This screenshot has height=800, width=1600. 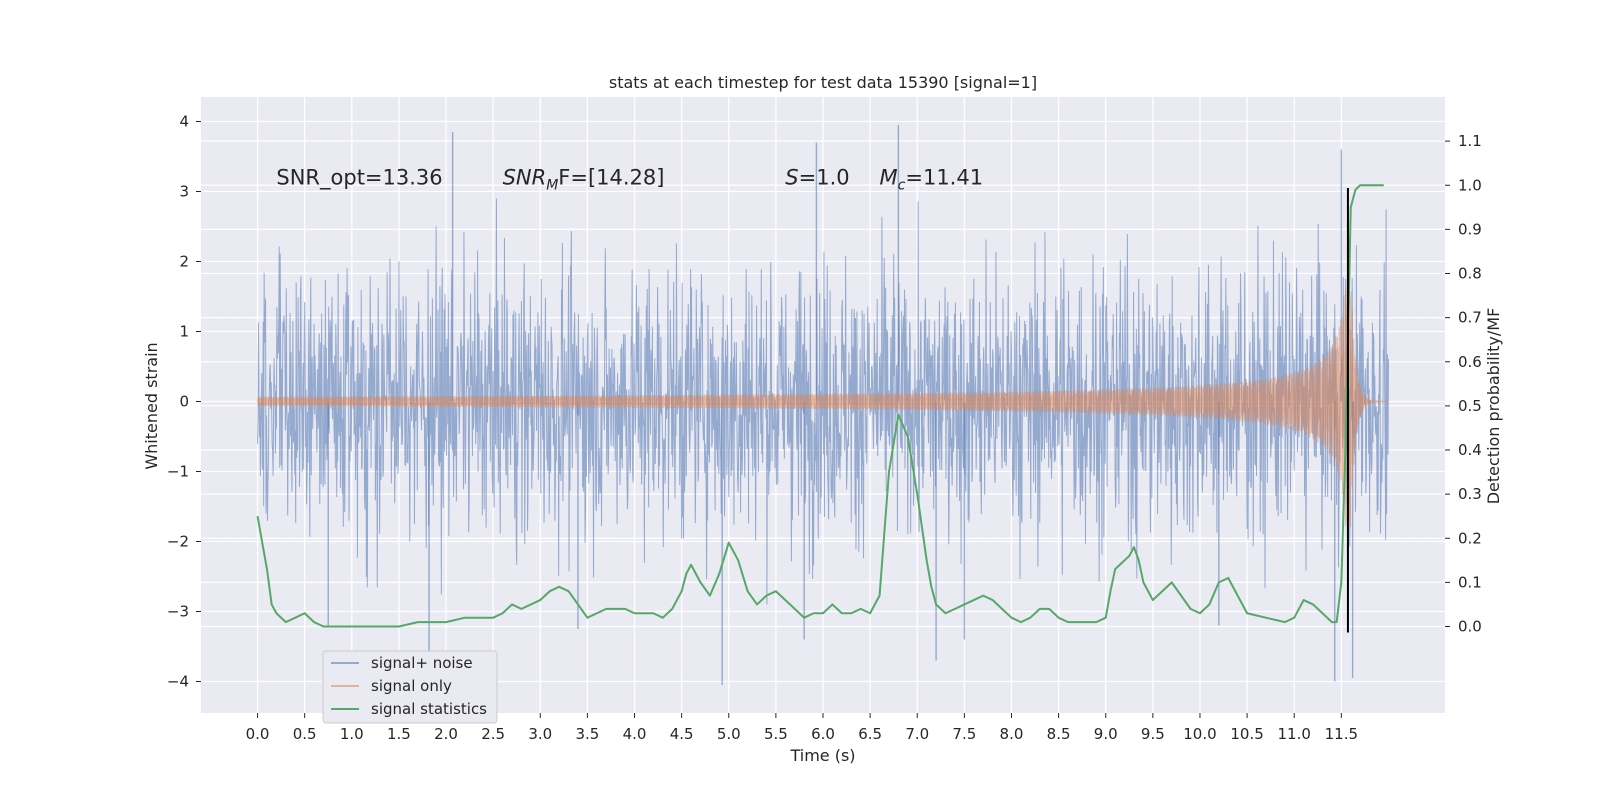 I want to click on x-tick-label: 6.5, so click(x=870, y=734).